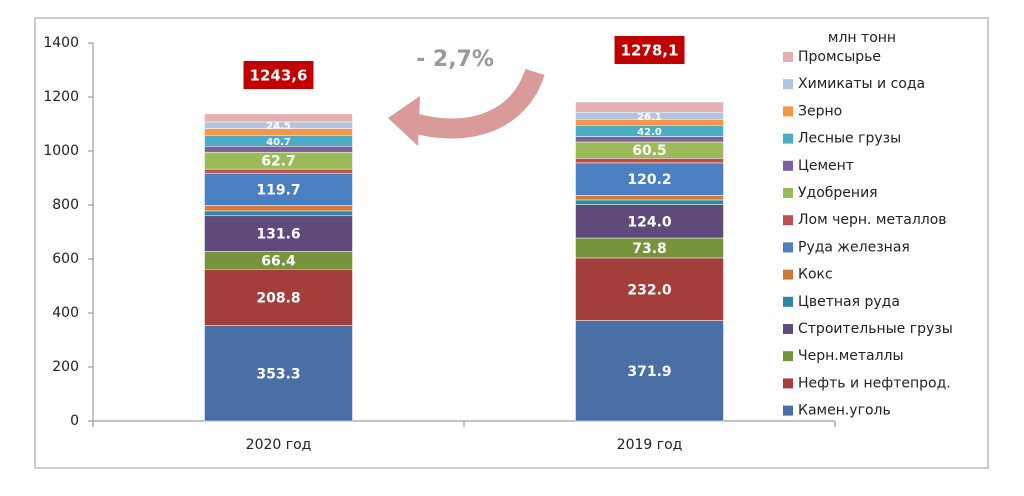 This screenshot has height=496, width=1024. Describe the element at coordinates (65, 313) in the screenshot. I see `y-tick-label: 400` at that location.